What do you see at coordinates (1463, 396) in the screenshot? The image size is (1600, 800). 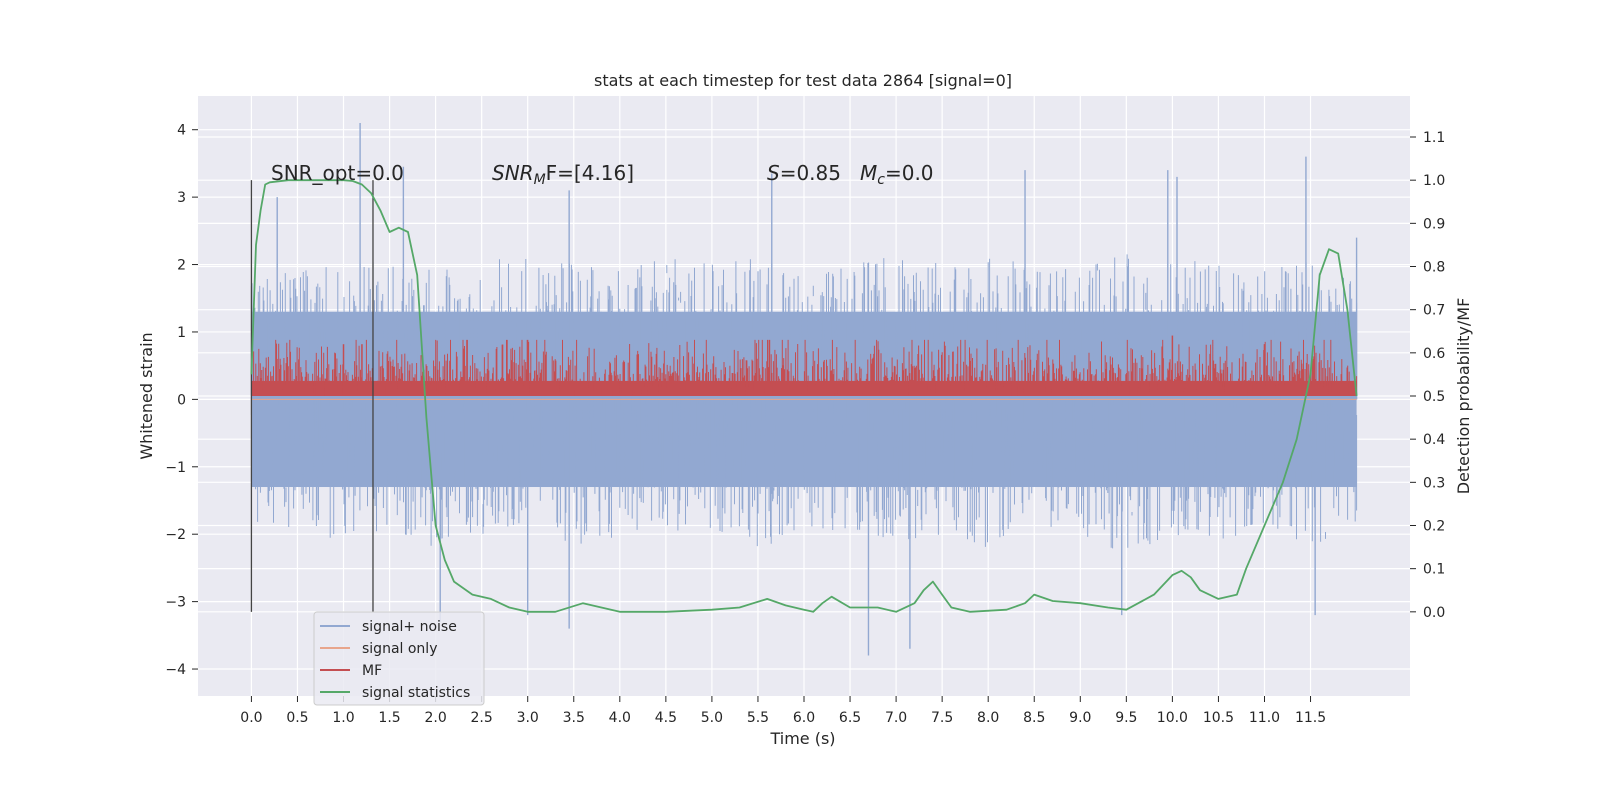 I see `y-axis-right-label: Detection probability/MF` at bounding box center [1463, 396].